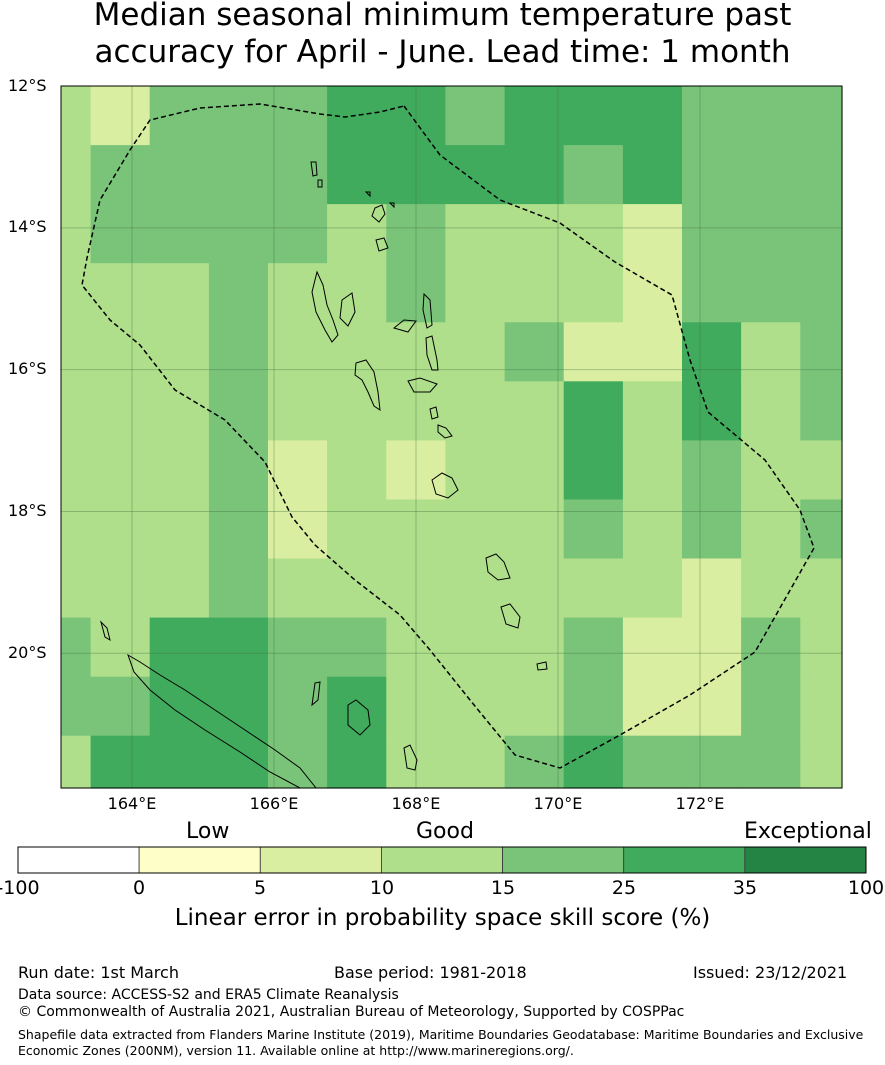 Image resolution: width=885 pixels, height=1065 pixels. What do you see at coordinates (770, 972) in the screenshot?
I see `issued-date: Issued: 23/12/2021` at bounding box center [770, 972].